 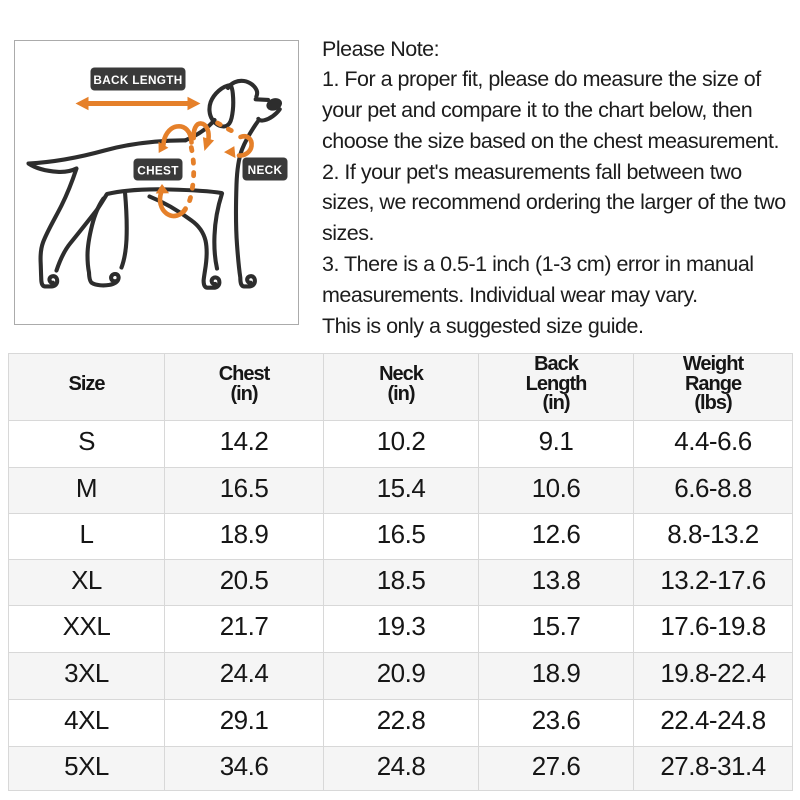 I want to click on svg-text: BACK LENGTH, so click(x=137, y=80).